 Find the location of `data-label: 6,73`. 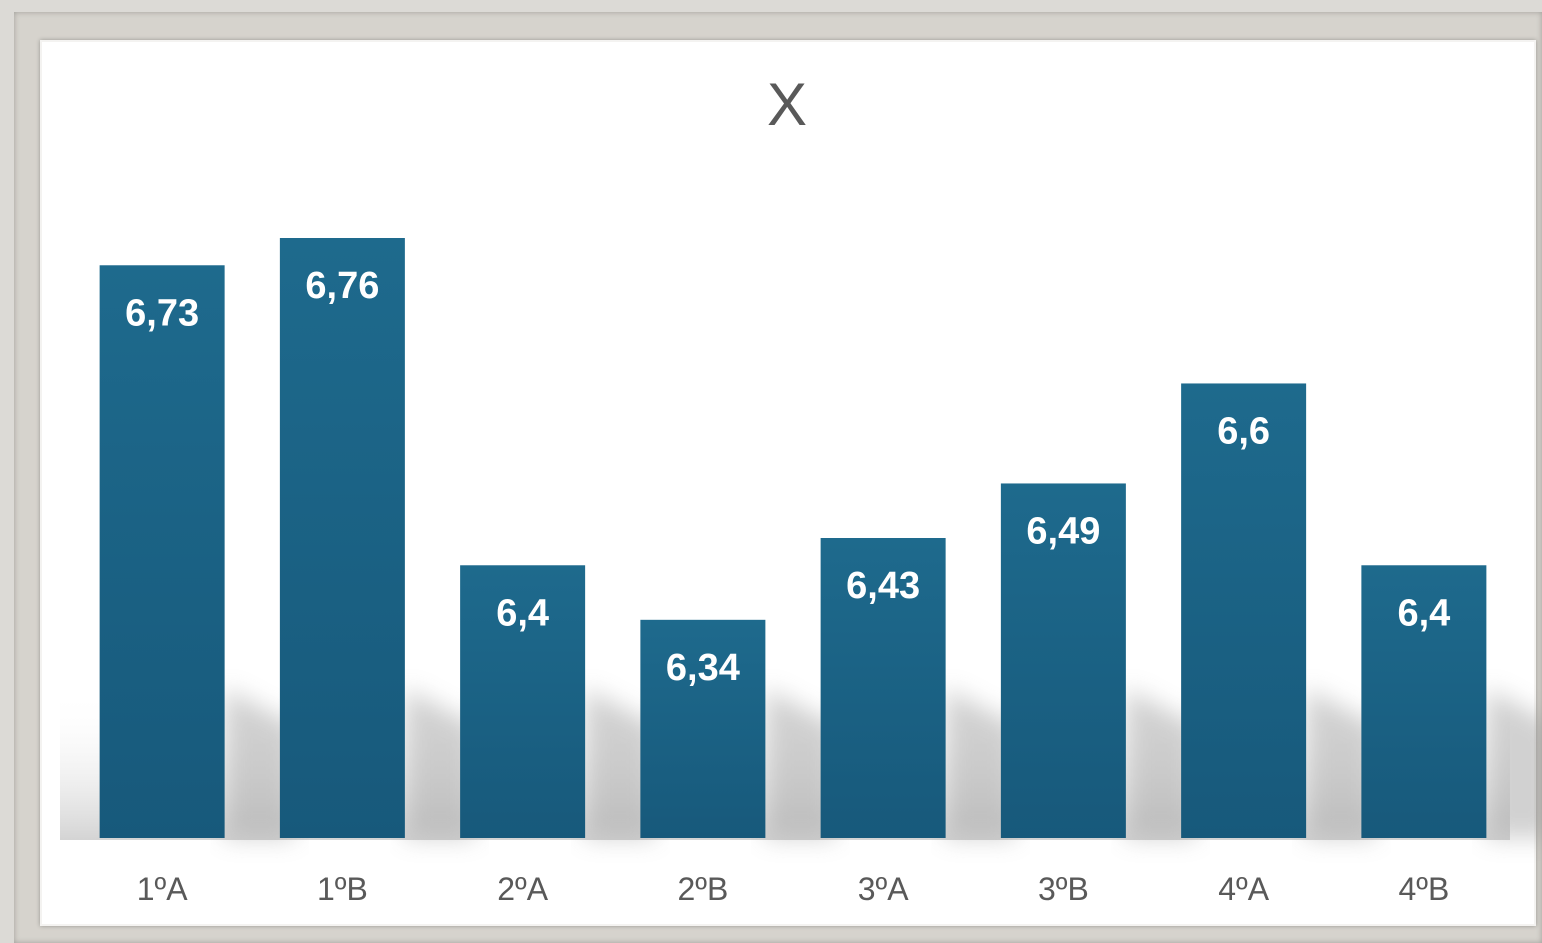

data-label: 6,73 is located at coordinates (162, 313).